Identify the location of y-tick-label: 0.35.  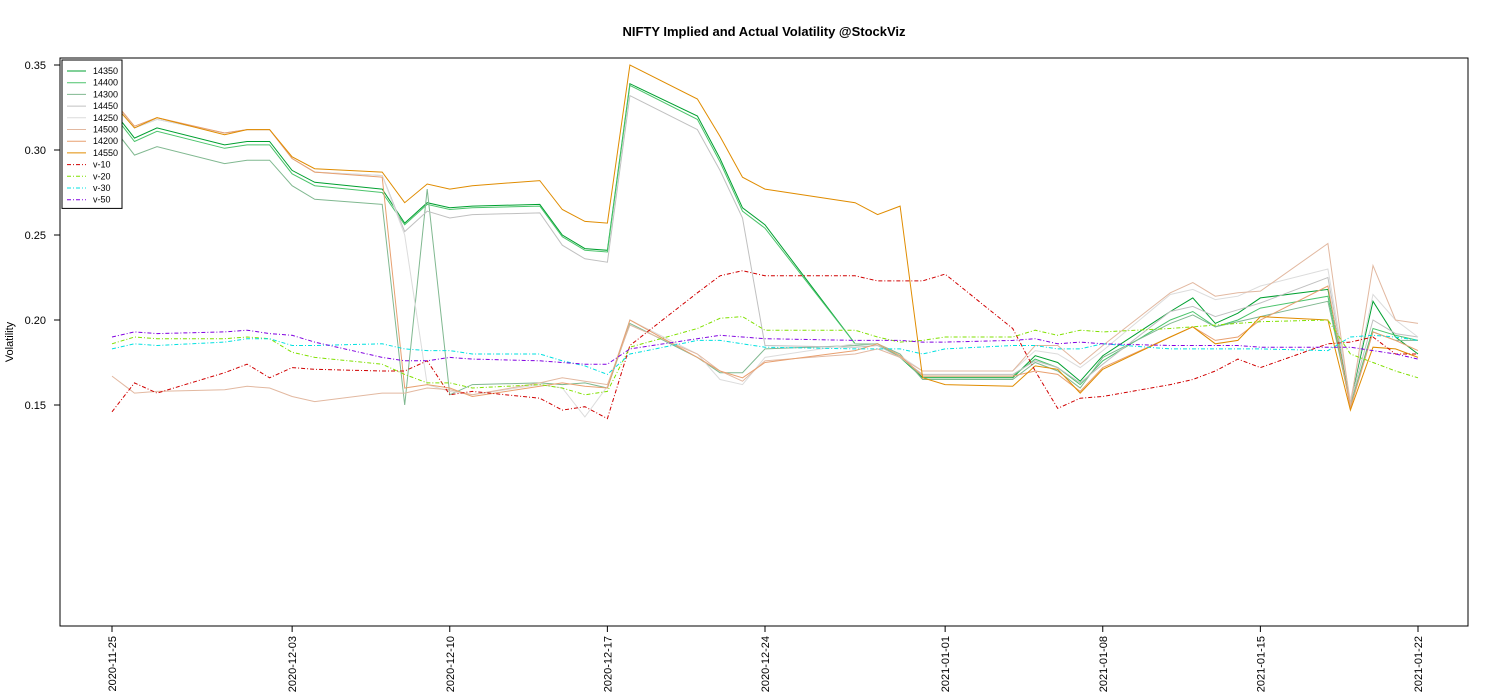
(35, 66).